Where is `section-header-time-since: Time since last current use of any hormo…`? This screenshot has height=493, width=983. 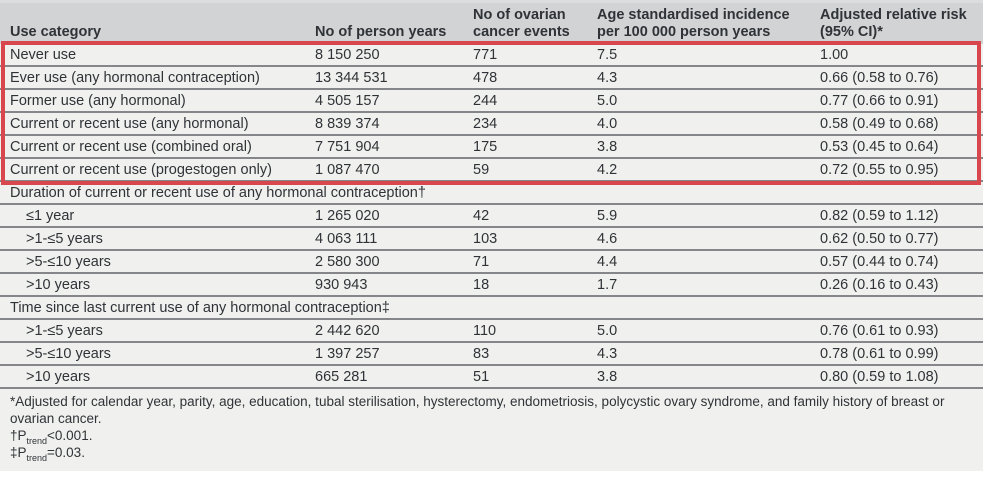 section-header-time-since: Time since last current use of any hormo… is located at coordinates (491, 308).